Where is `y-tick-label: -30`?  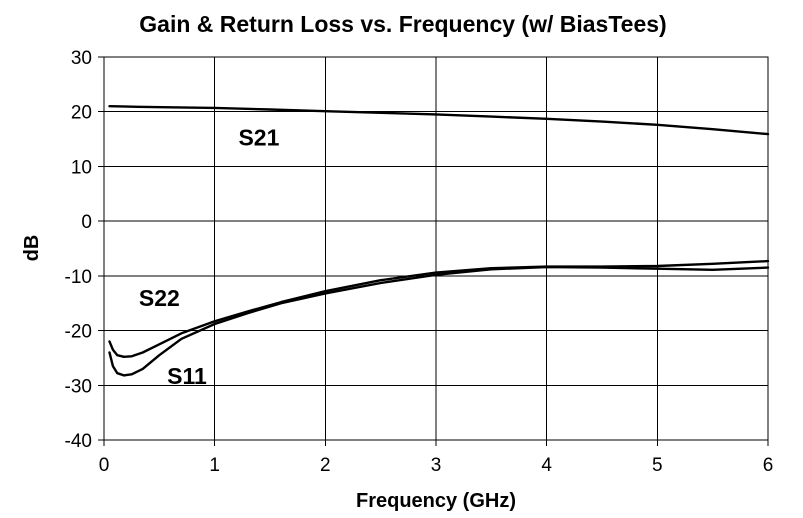 y-tick-label: -30 is located at coordinates (78, 386).